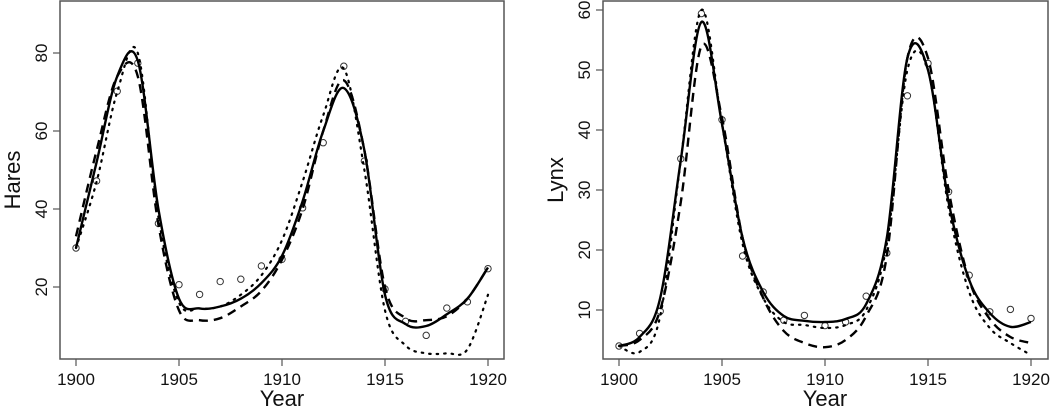 The height and width of the screenshot is (412, 1050). What do you see at coordinates (12, 180) in the screenshot?
I see `hares-y-axis-title: Hares` at bounding box center [12, 180].